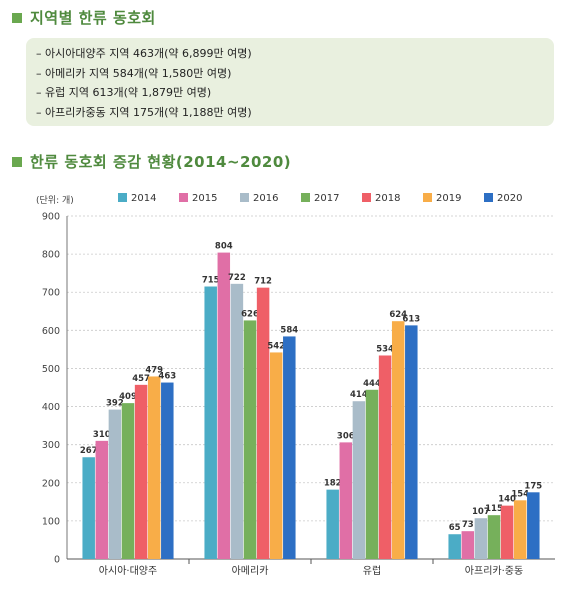 Image resolution: width=572 pixels, height=592 pixels. Describe the element at coordinates (520, 494) in the screenshot. I see `bar-value-label: 154` at that location.